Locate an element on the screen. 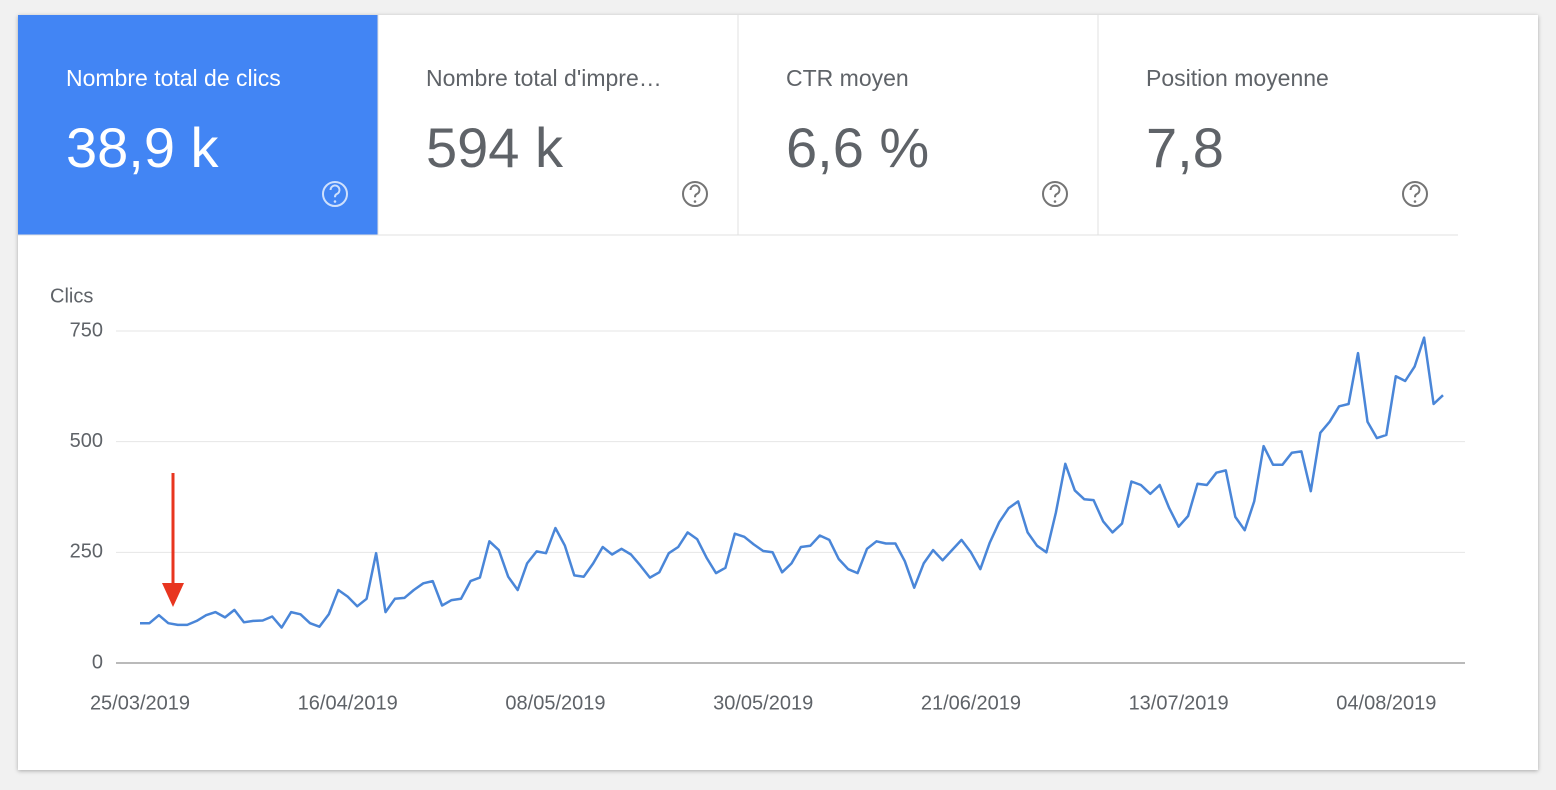 The height and width of the screenshot is (790, 1556). x-tick-label: 25/03/2019 is located at coordinates (140, 703).